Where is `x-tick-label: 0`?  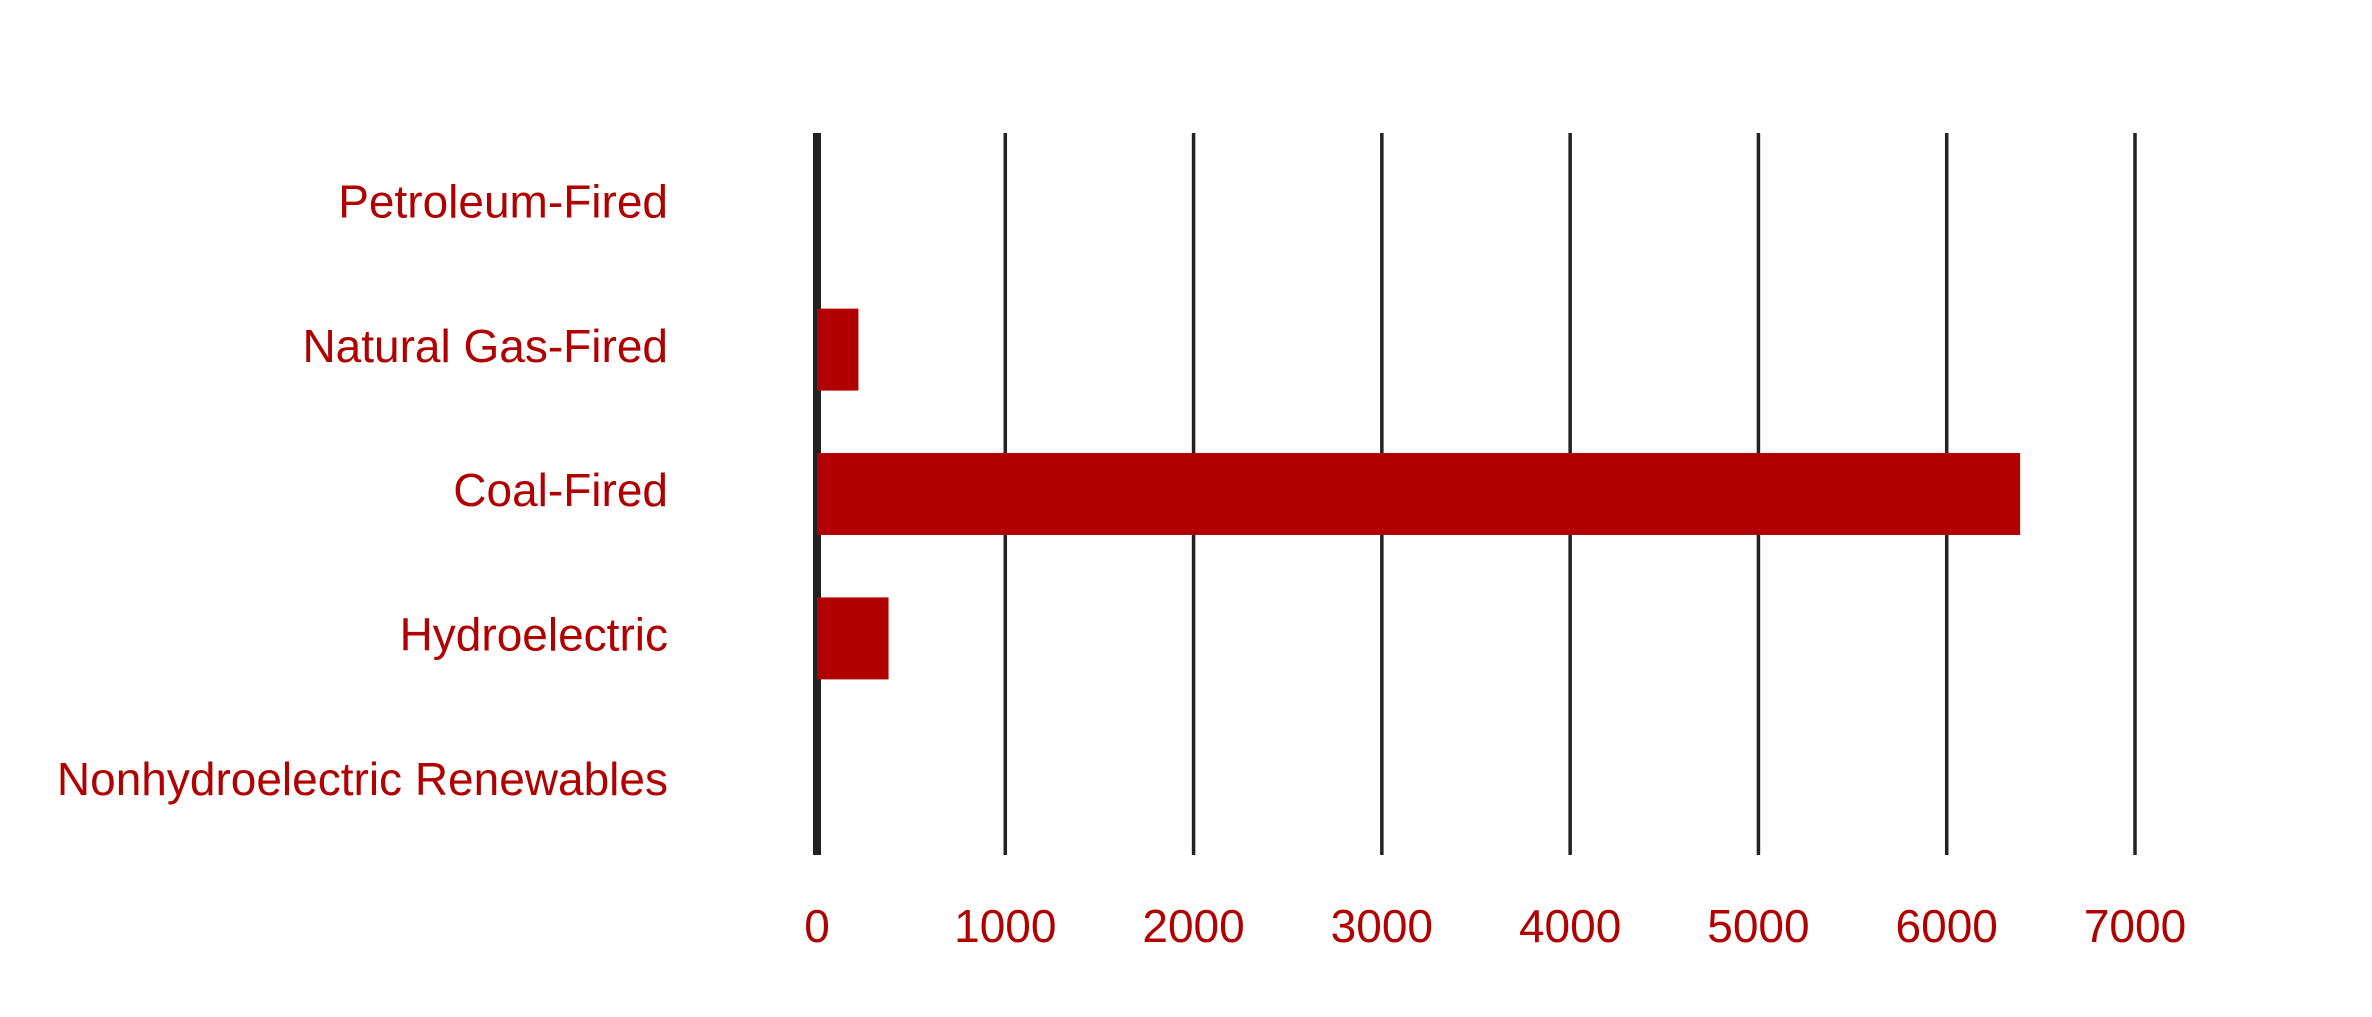 x-tick-label: 0 is located at coordinates (817, 926).